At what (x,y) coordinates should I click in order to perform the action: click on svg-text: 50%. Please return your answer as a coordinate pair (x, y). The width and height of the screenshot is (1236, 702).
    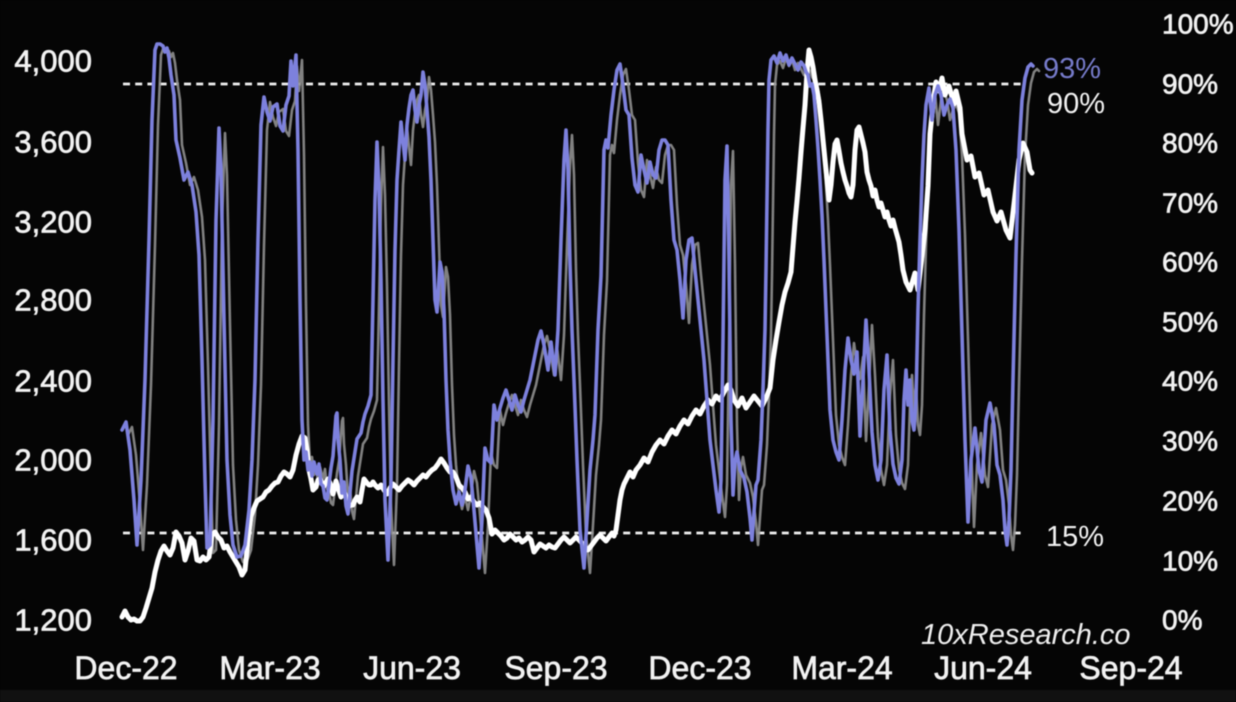
    Looking at the image, I should click on (1190, 322).